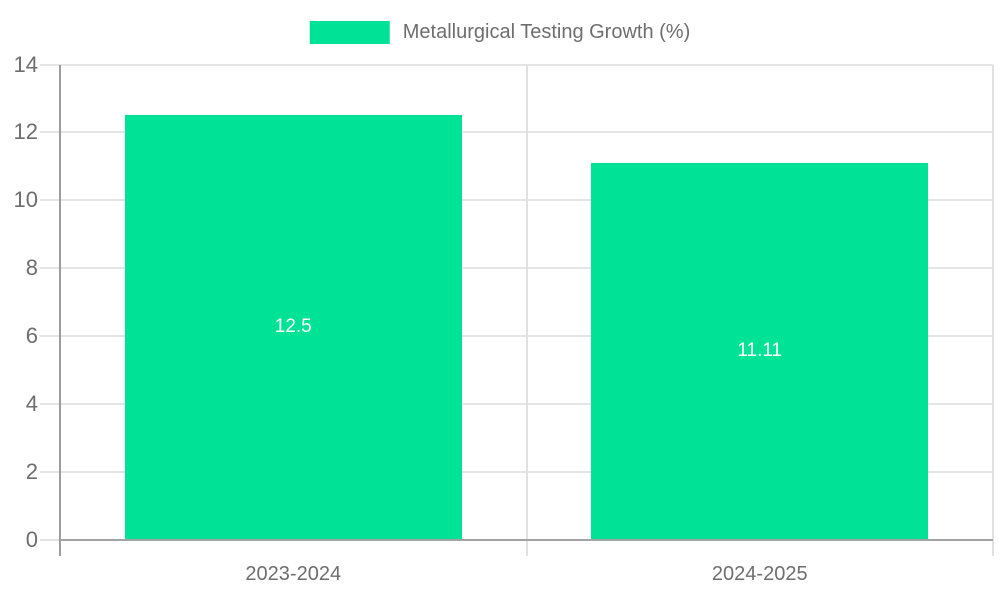 This screenshot has height=600, width=1000. Describe the element at coordinates (293, 574) in the screenshot. I see `x-axis-category-label: 2023-2024` at that location.